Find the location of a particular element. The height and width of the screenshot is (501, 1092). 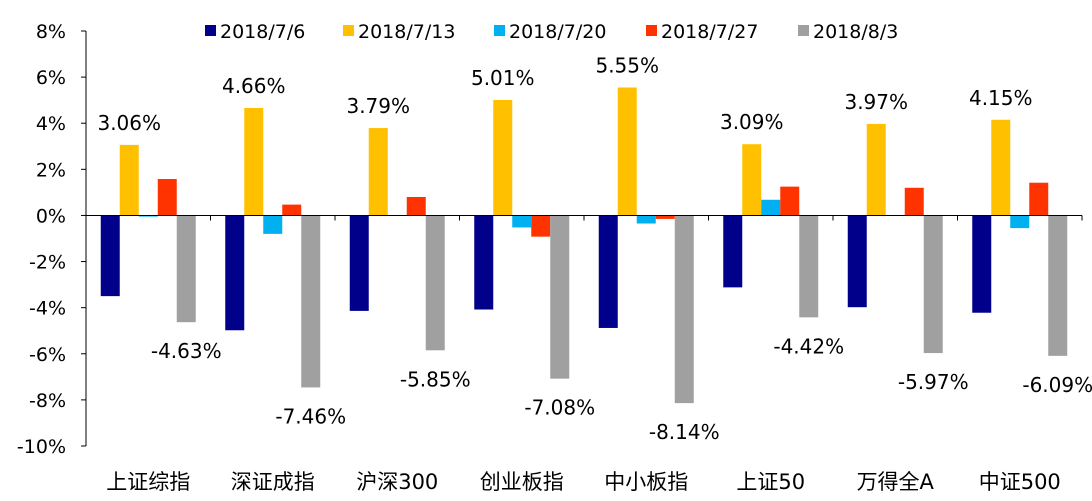

category-label: 深证成指 is located at coordinates (273, 482).